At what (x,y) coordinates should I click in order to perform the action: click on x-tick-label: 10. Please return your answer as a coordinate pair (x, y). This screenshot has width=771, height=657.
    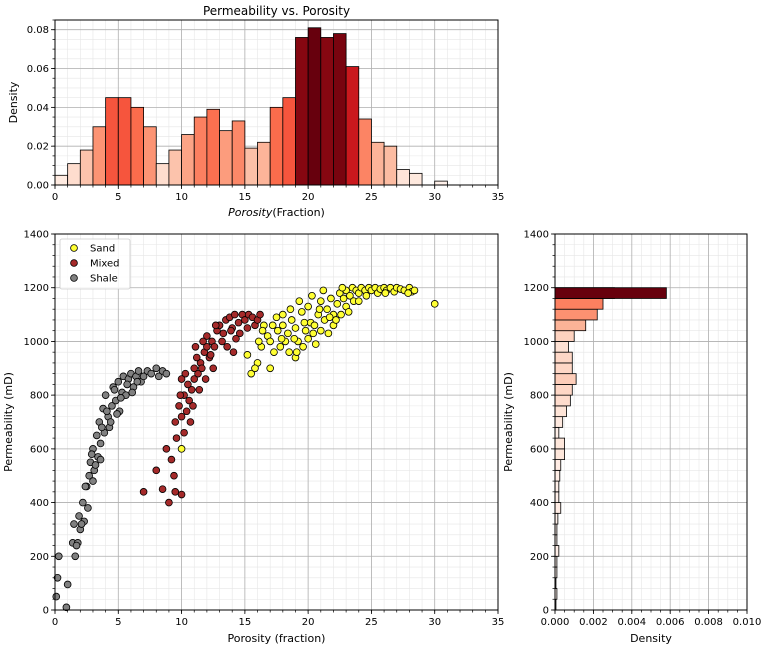
    Looking at the image, I should click on (181, 622).